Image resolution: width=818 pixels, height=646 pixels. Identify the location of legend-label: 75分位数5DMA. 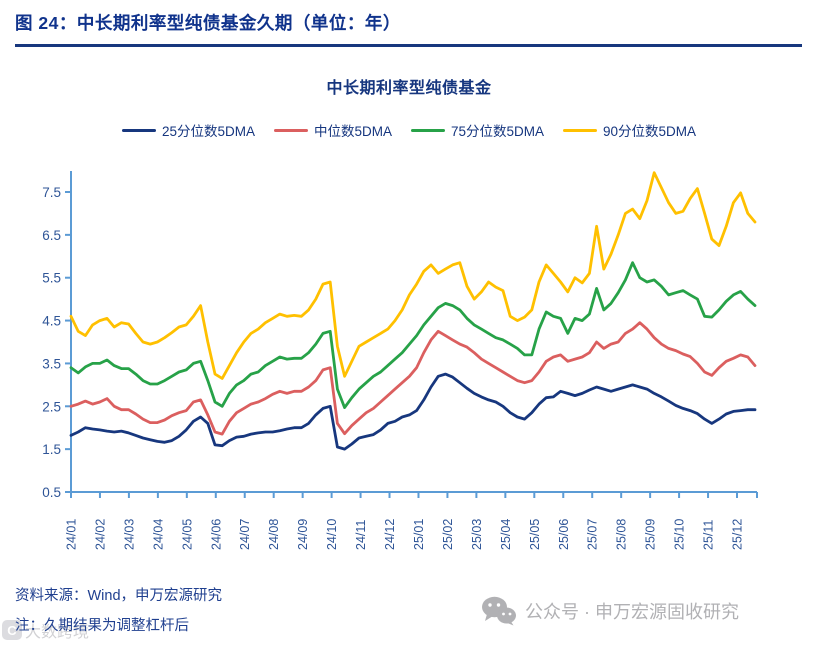
(497, 131).